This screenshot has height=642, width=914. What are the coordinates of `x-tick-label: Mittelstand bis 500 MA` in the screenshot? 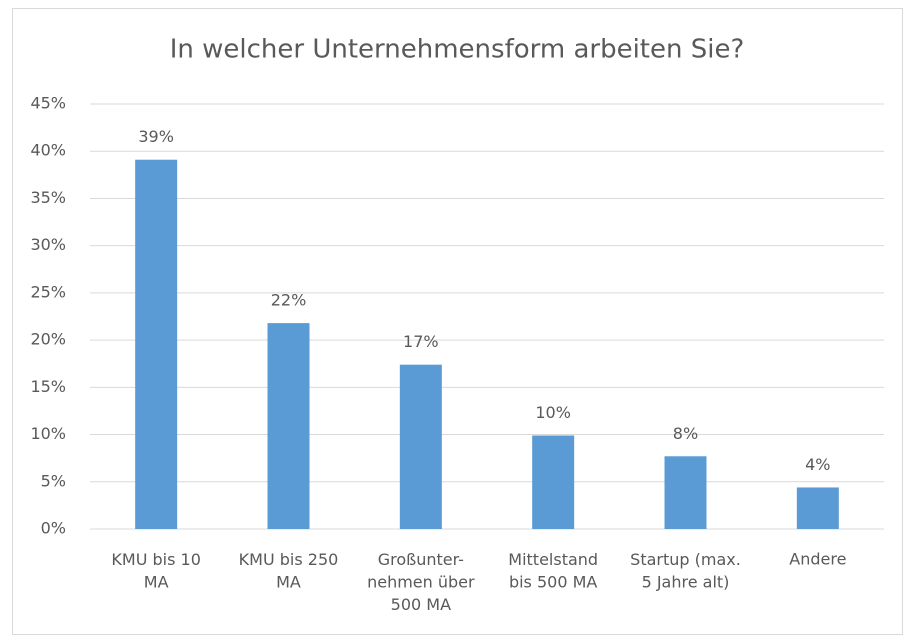 It's located at (553, 570).